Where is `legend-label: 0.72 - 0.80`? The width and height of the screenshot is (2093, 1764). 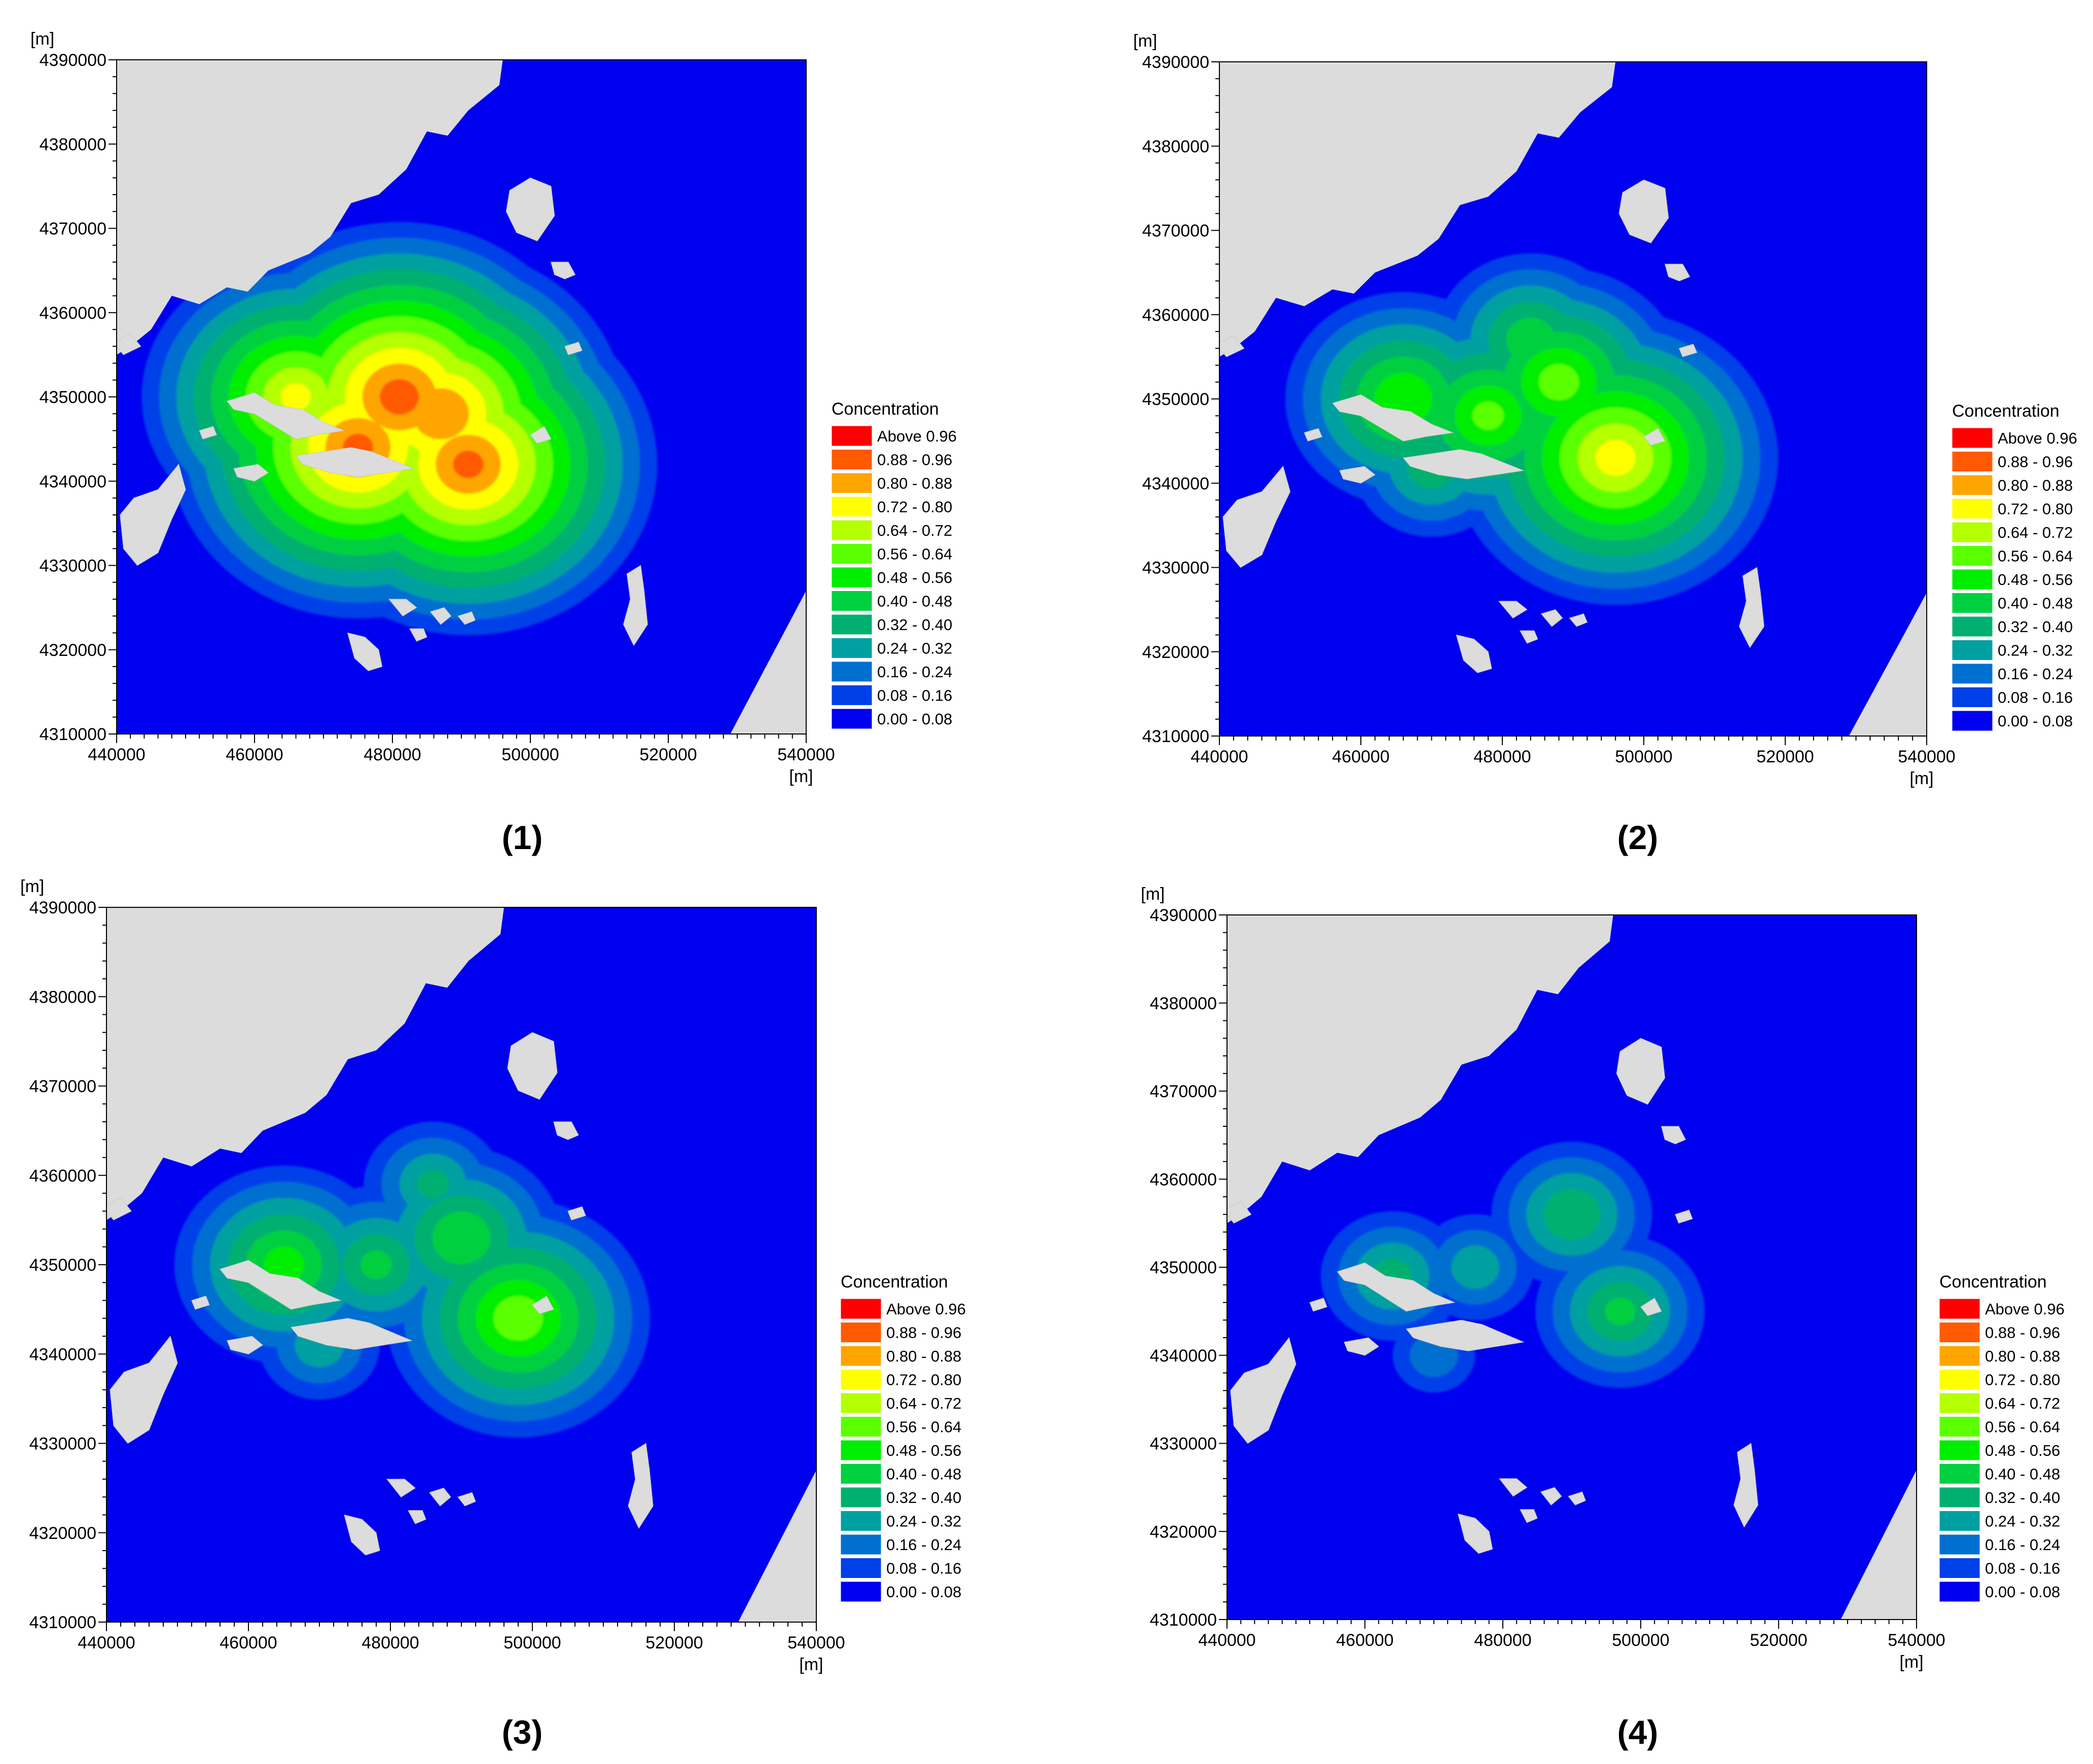 legend-label: 0.72 - 0.80 is located at coordinates (2035, 509).